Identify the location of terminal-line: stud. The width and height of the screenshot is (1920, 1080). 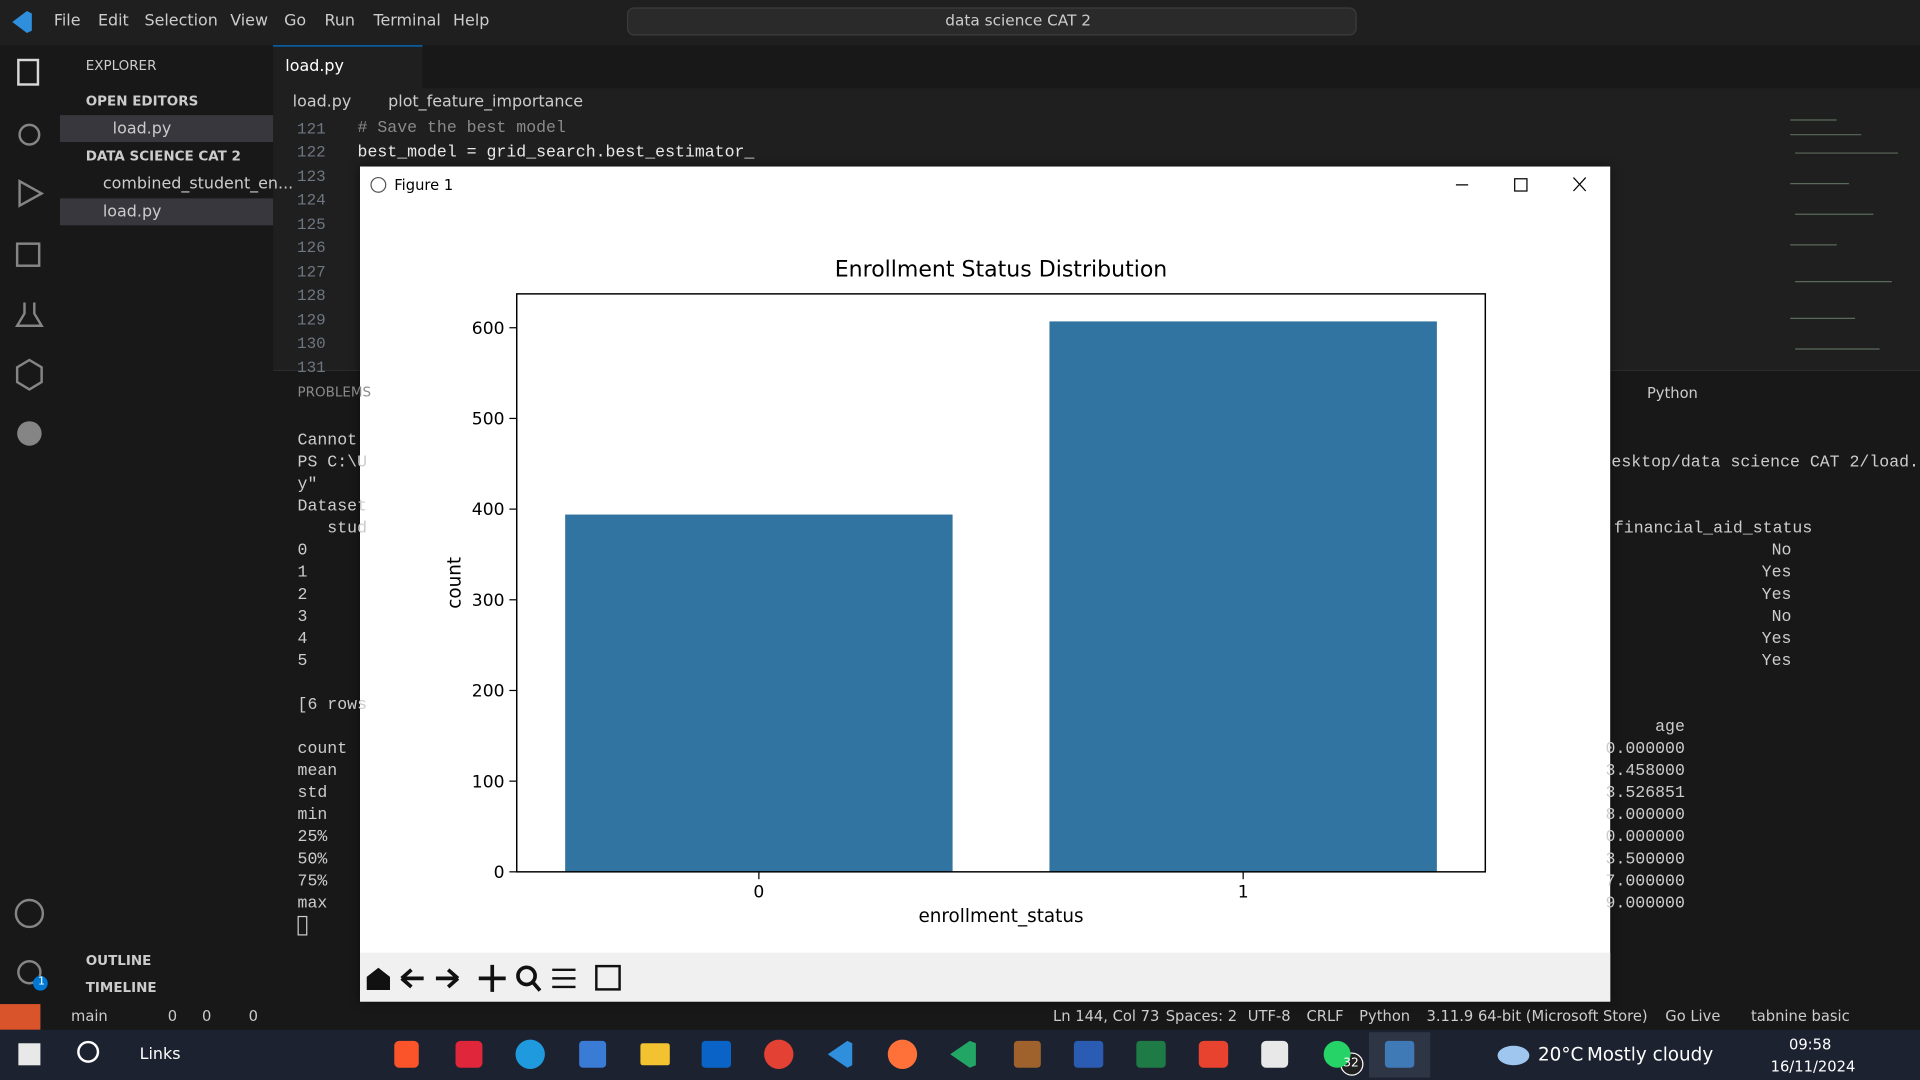
(332, 529).